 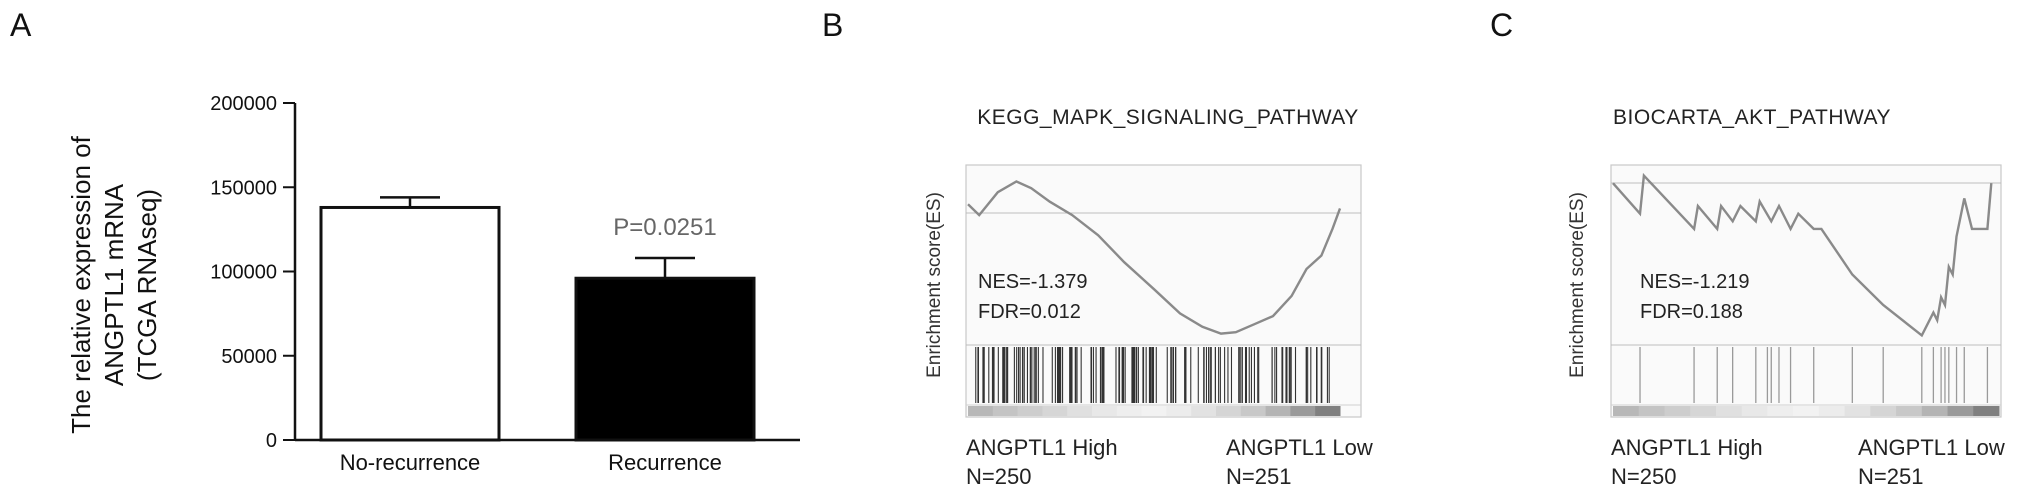 What do you see at coordinates (249, 357) in the screenshot?
I see `y-tick-label: 50000` at bounding box center [249, 357].